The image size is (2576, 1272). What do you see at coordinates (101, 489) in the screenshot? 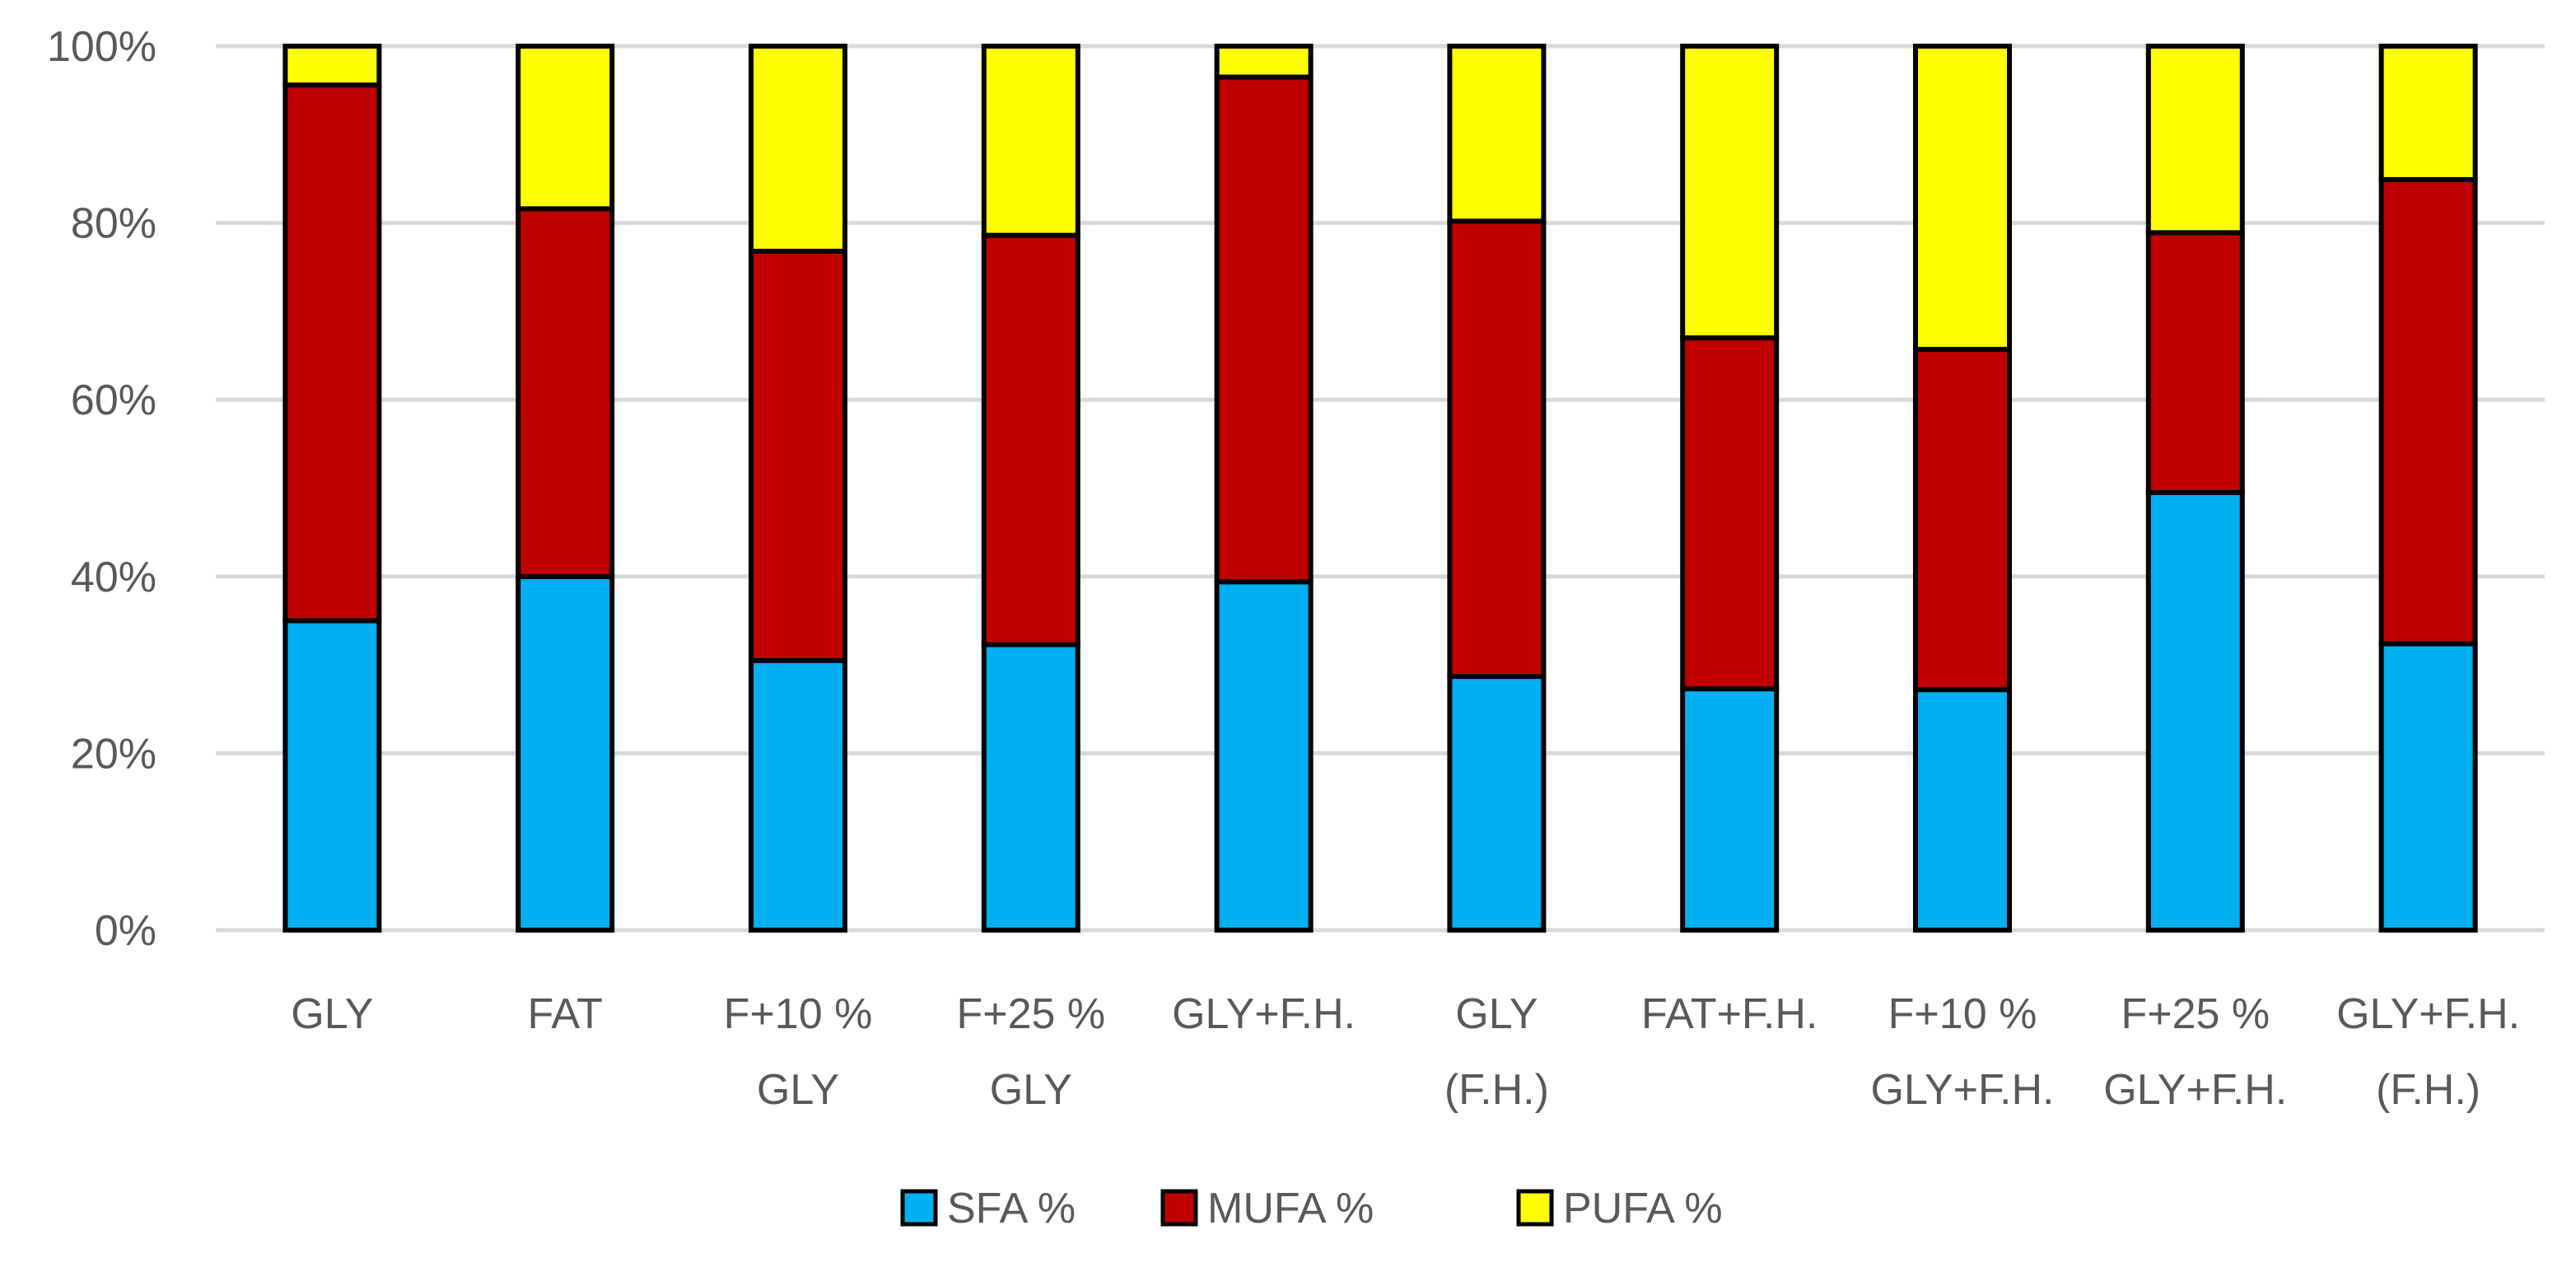
I see `y-axis-ticks: 0% 20% 40% 60% 80% 100%` at bounding box center [101, 489].